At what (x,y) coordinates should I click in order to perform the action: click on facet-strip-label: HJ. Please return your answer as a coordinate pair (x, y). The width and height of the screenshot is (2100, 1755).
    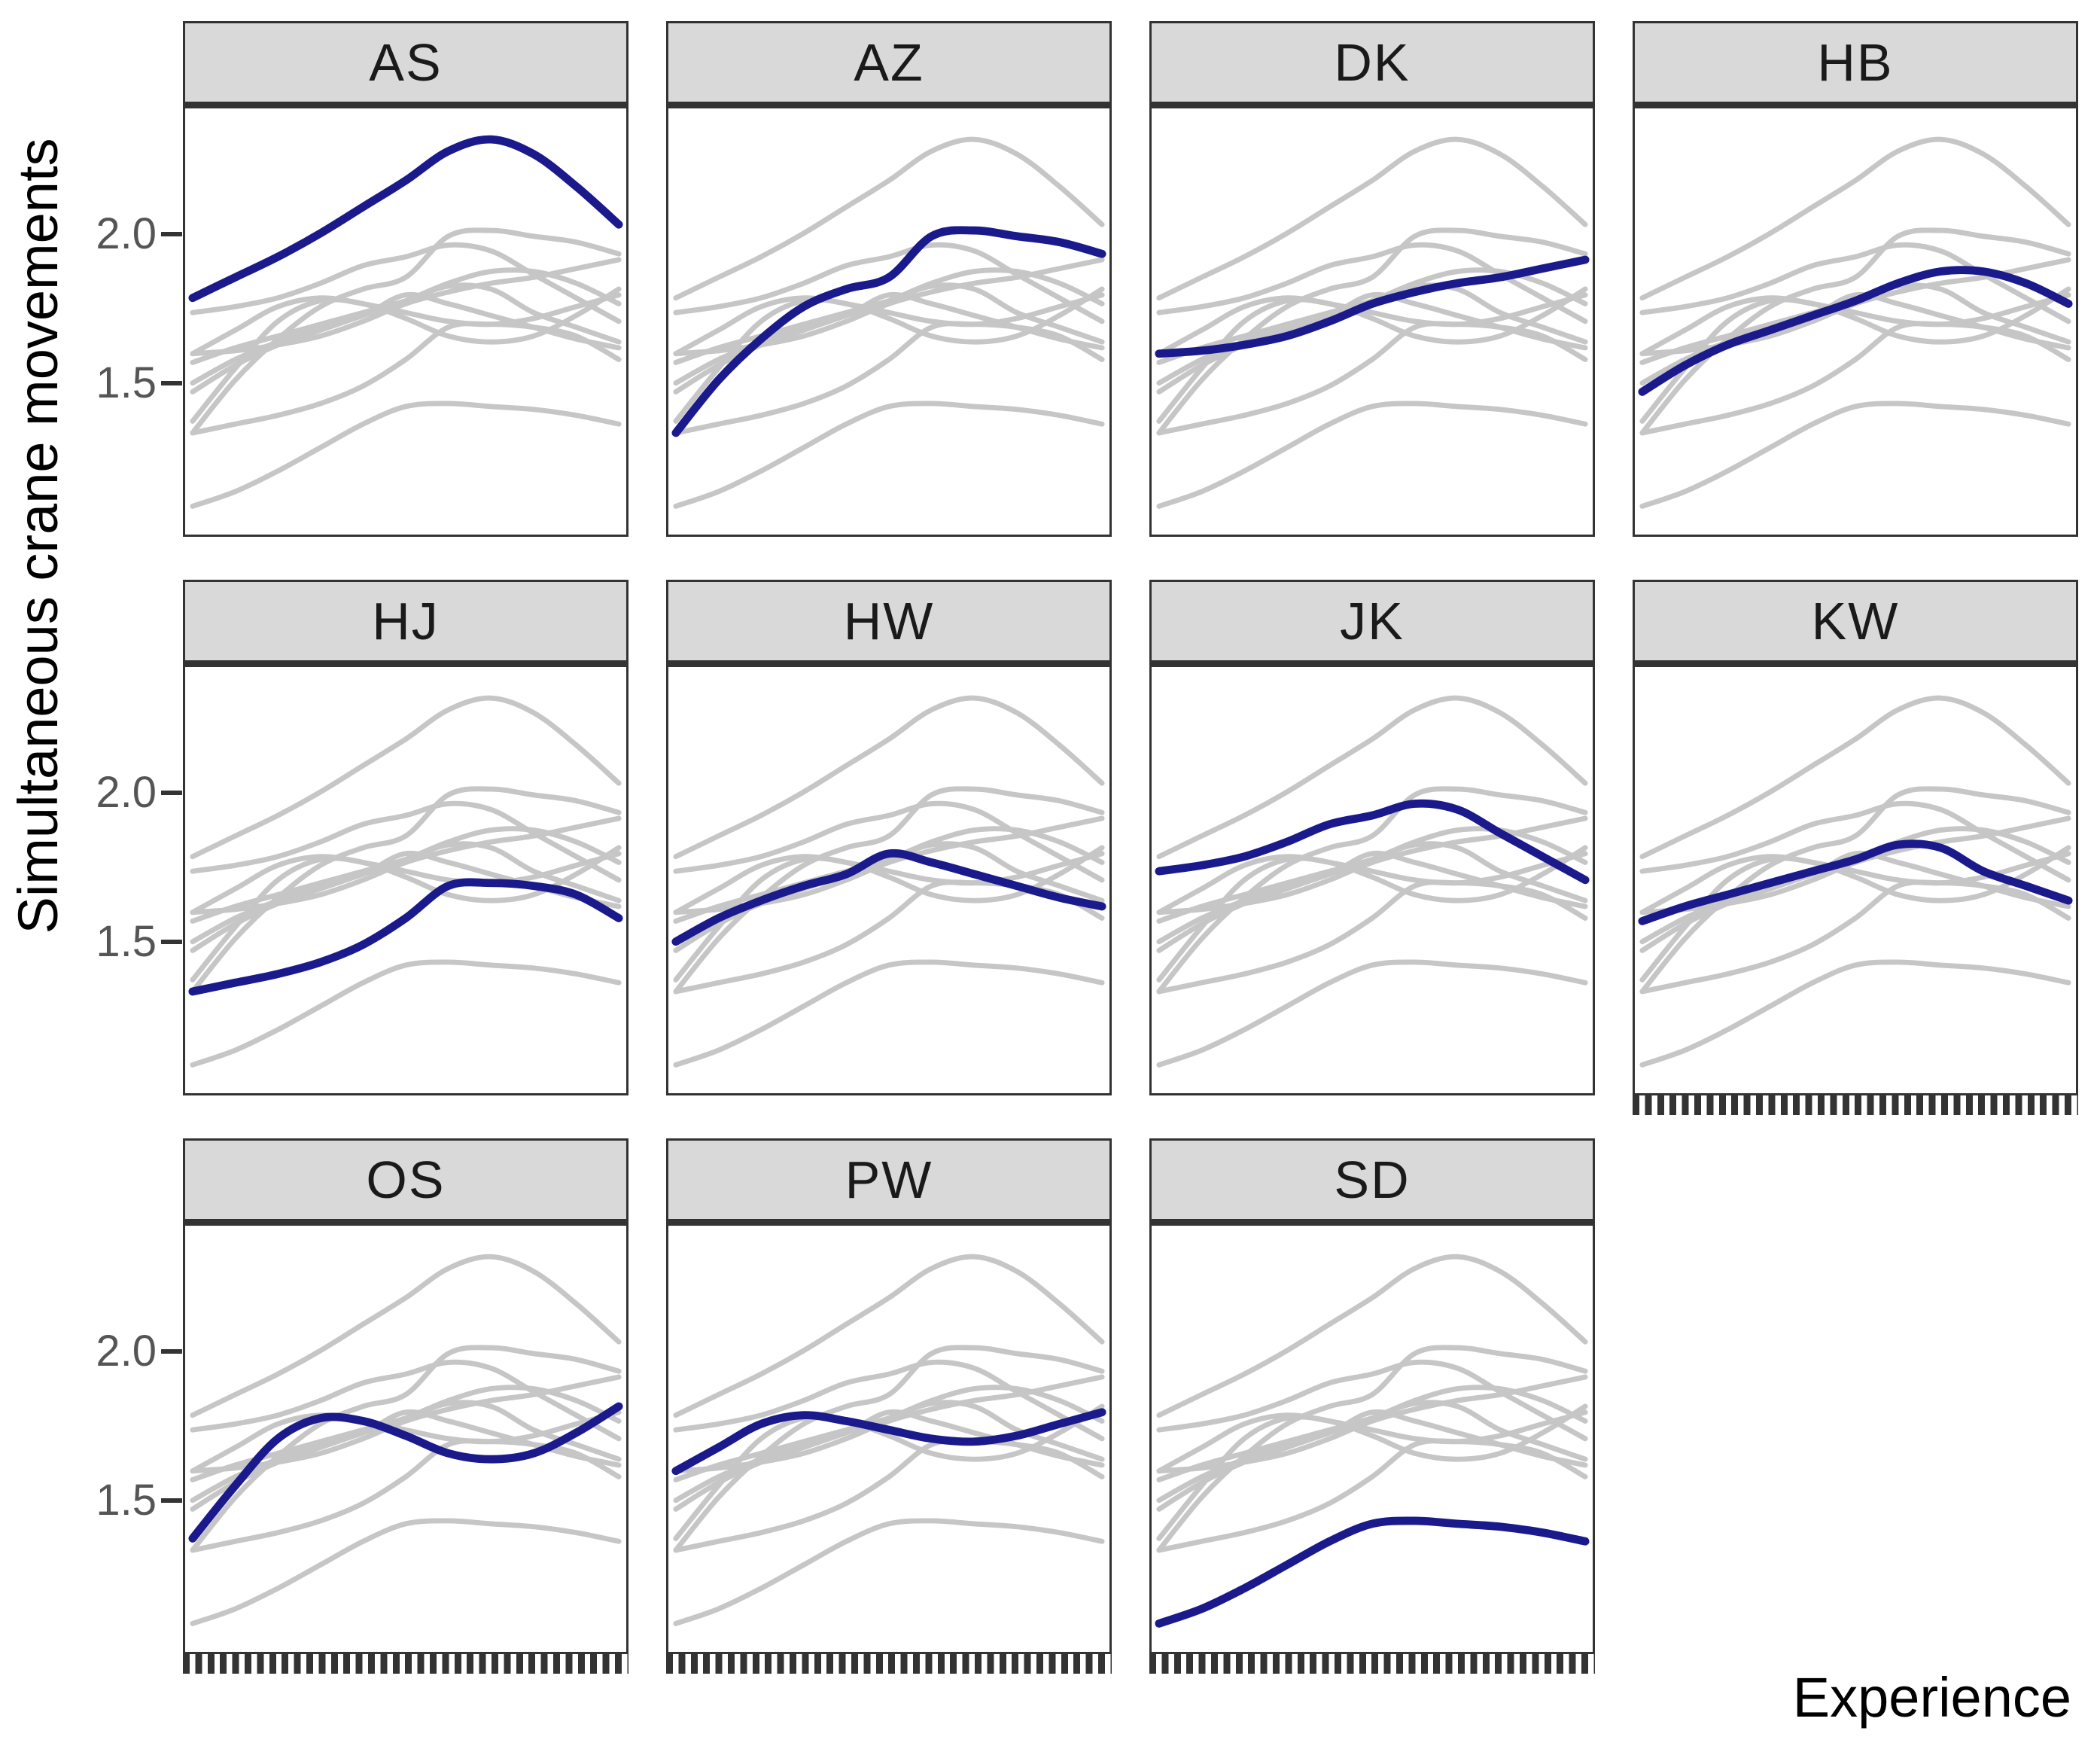
    Looking at the image, I should click on (406, 621).